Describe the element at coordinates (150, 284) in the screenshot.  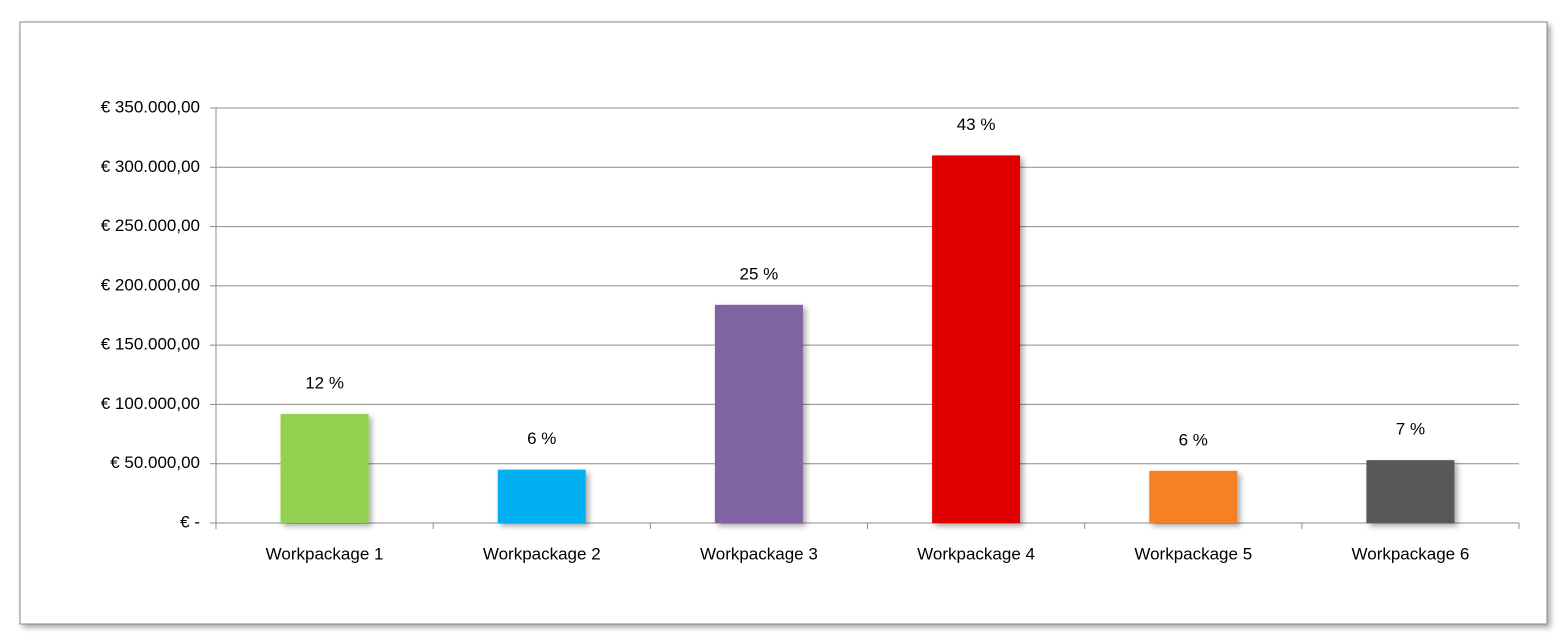
I see `y-tick-label: € 200.000,00` at that location.